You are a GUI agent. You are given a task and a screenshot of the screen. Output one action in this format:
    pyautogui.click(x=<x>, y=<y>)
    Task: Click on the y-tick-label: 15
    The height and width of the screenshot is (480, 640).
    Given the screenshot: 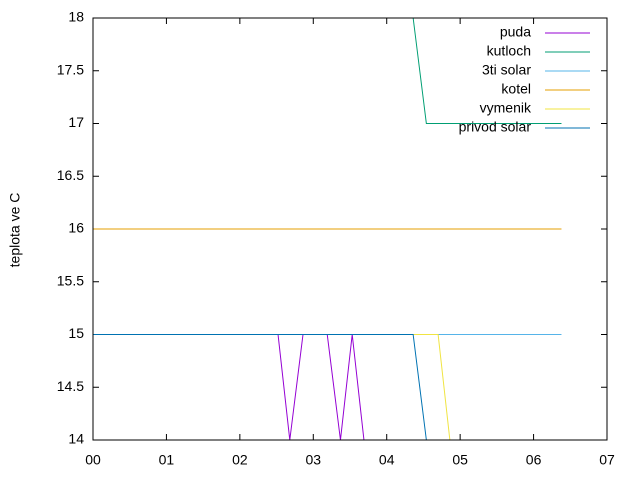 What is the action you would take?
    pyautogui.click(x=76, y=333)
    